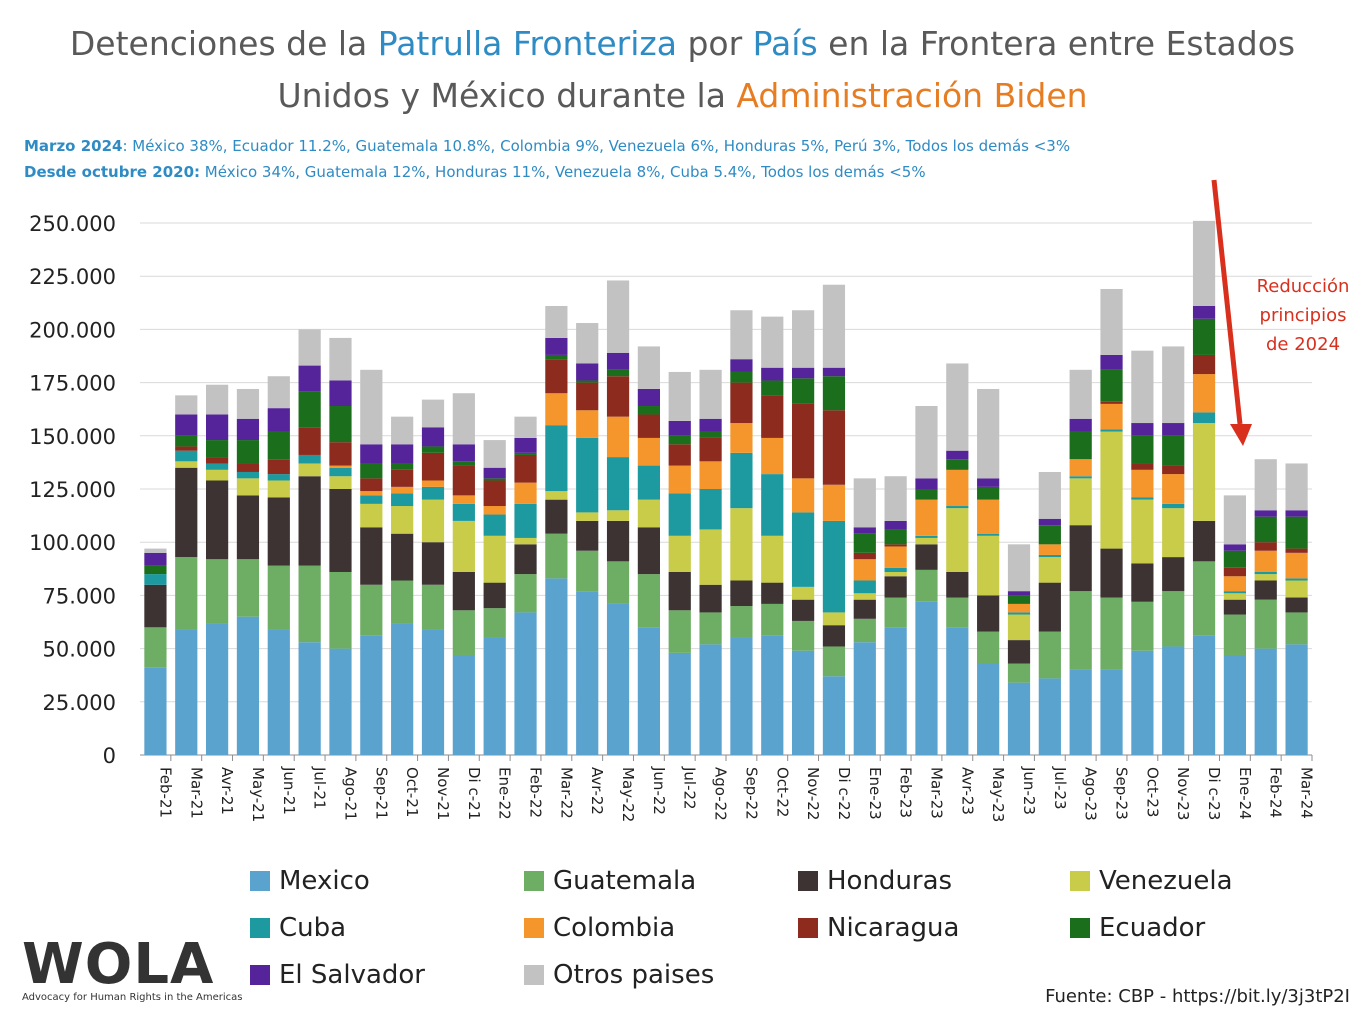 The width and height of the screenshot is (1365, 1024). Describe the element at coordinates (1245, 793) in the screenshot. I see `x-tick-label: Ene-24` at that location.